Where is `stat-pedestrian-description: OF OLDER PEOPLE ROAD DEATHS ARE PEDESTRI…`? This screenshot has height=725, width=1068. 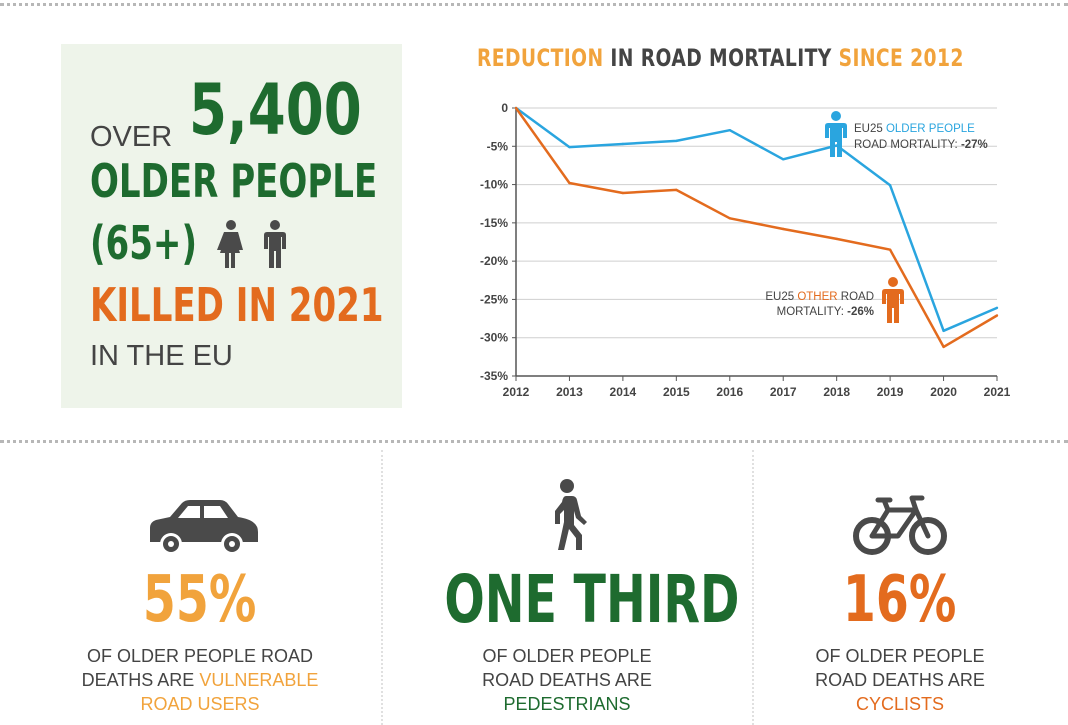 stat-pedestrian-description: OF OLDER PEOPLE ROAD DEATHS ARE PEDESTRI… is located at coordinates (567, 680).